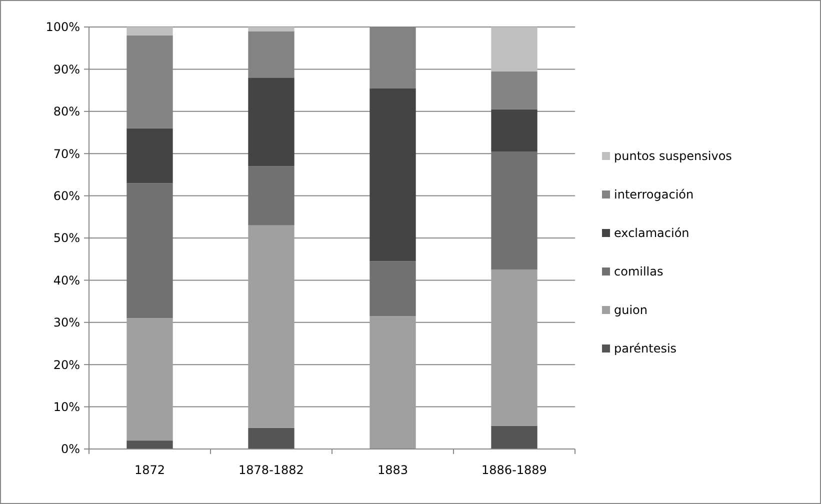 Image resolution: width=821 pixels, height=504 pixels. I want to click on y-tick-label: 90%, so click(66, 69).